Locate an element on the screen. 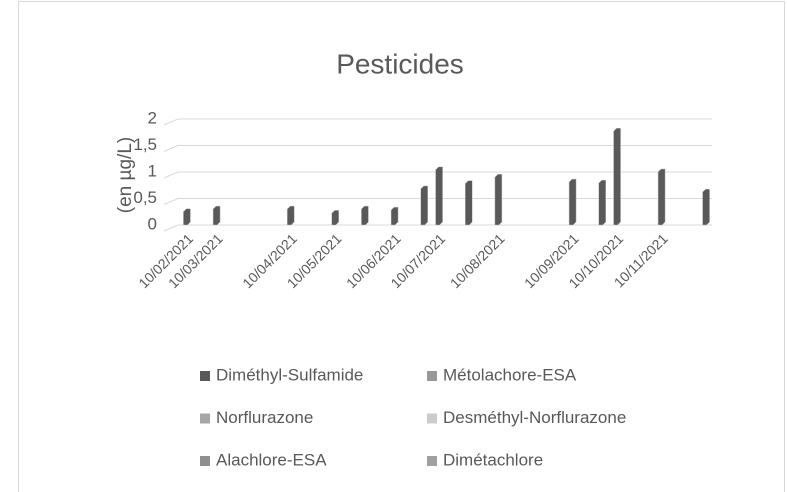  y-tick-label: 1 is located at coordinates (152, 170).